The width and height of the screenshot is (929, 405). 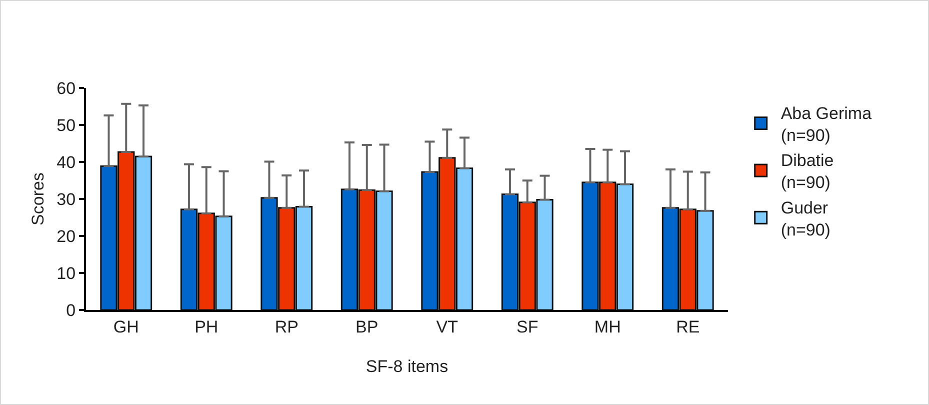 I want to click on x-tick-label: VT, so click(x=447, y=326).